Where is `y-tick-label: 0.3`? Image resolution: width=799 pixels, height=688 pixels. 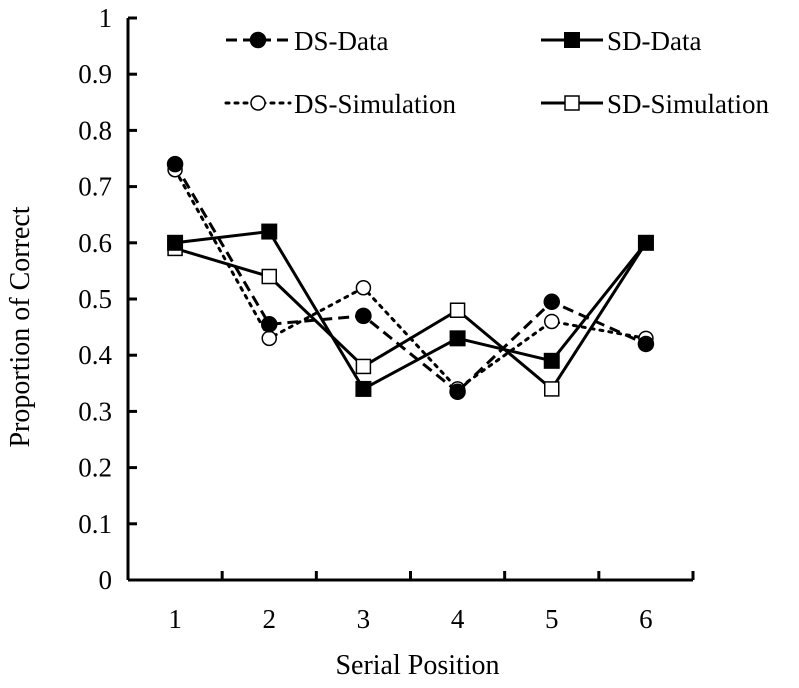
y-tick-label: 0.3 is located at coordinates (95, 411).